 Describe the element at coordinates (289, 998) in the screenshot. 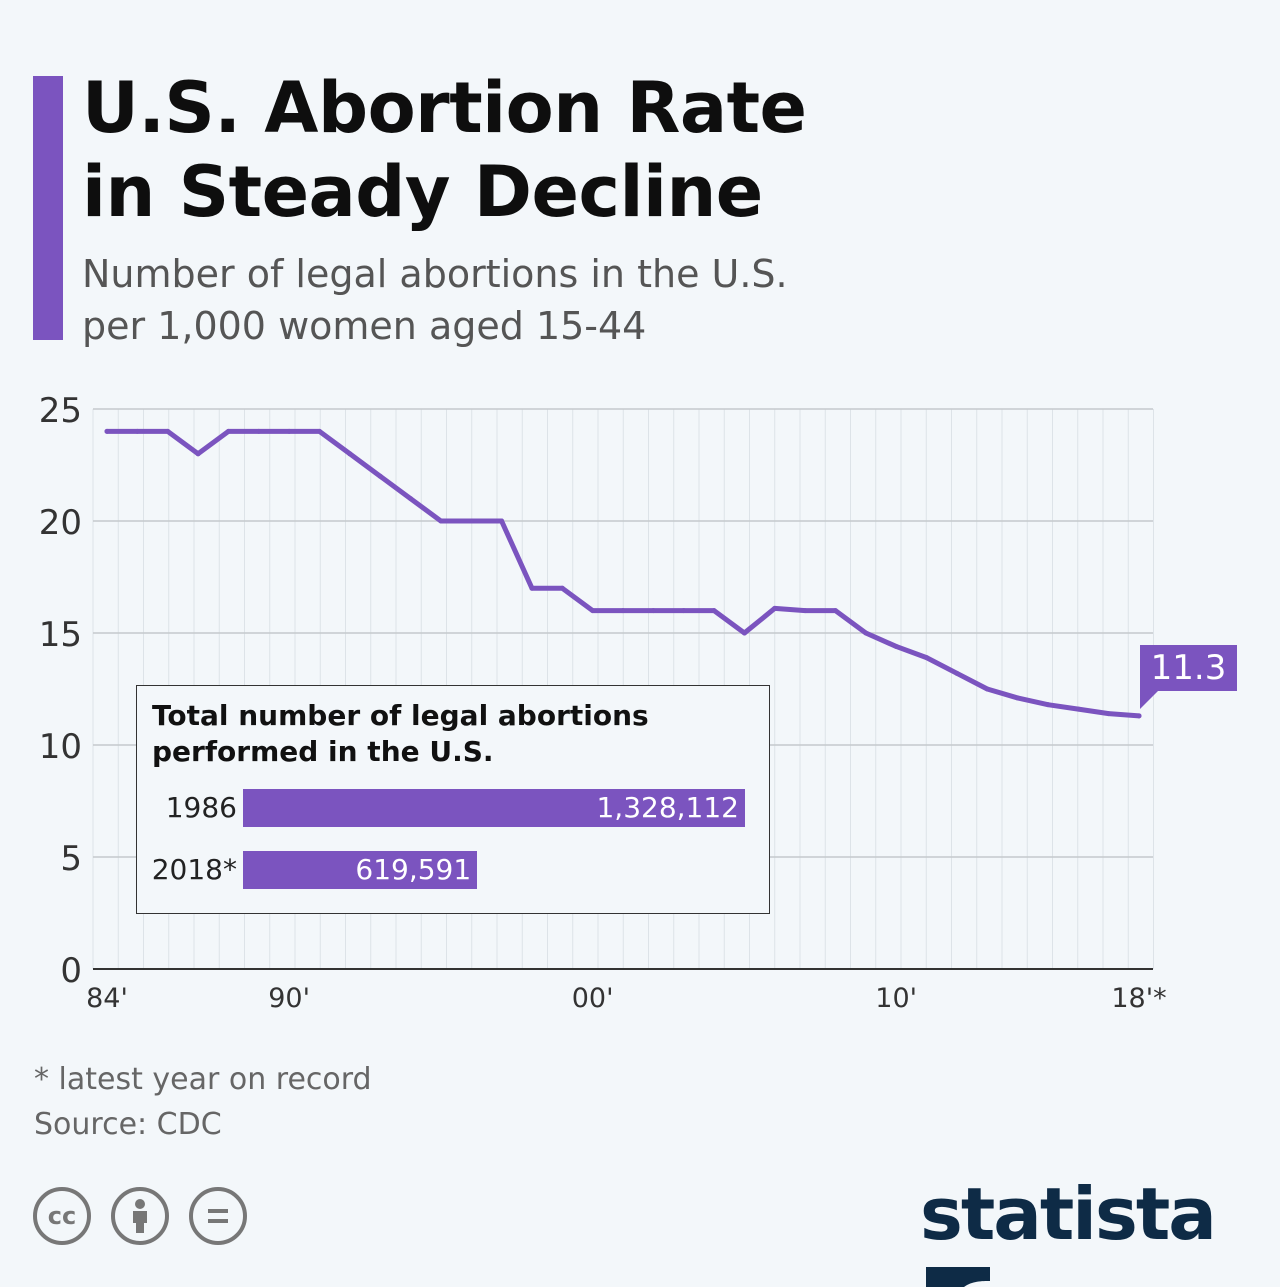

I see `x-tick-label: 90'` at that location.